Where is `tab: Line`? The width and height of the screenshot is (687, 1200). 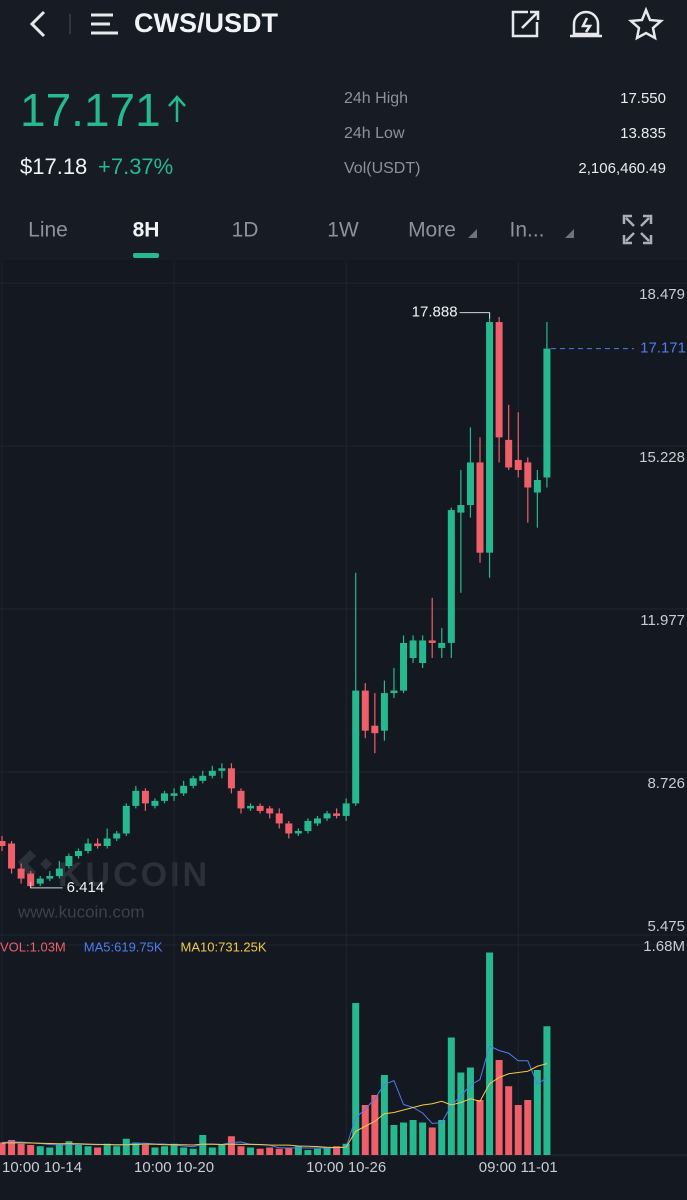 tab: Line is located at coordinates (48, 230).